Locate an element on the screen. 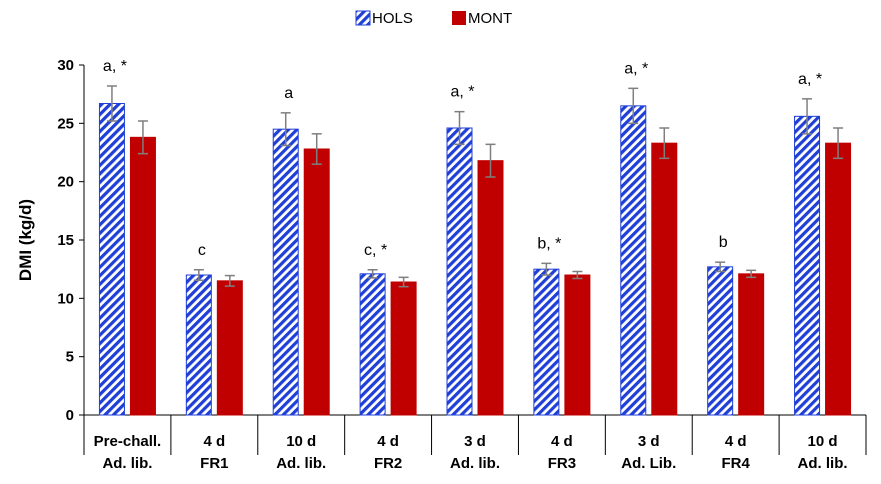 The width and height of the screenshot is (881, 484). significance-annotation: b, * is located at coordinates (549, 243).